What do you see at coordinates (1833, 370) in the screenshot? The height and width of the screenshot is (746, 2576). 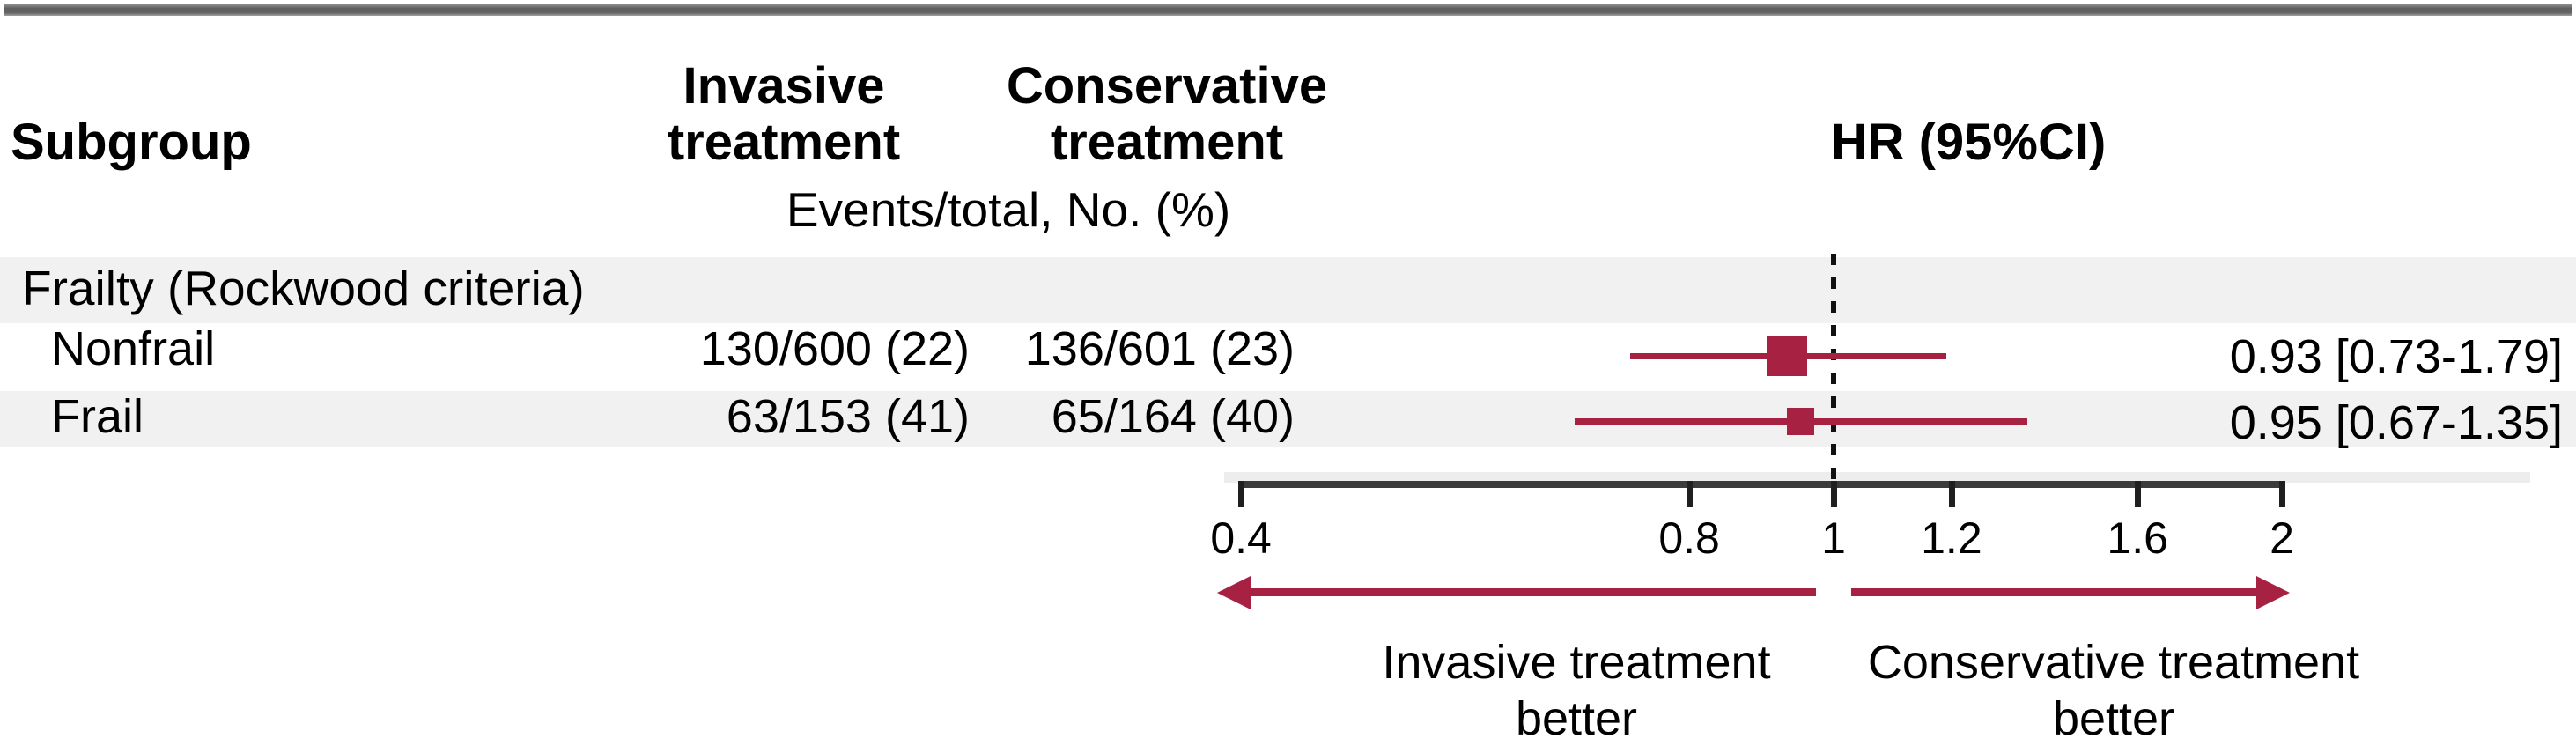 I see `reference-line-hr1` at bounding box center [1833, 370].